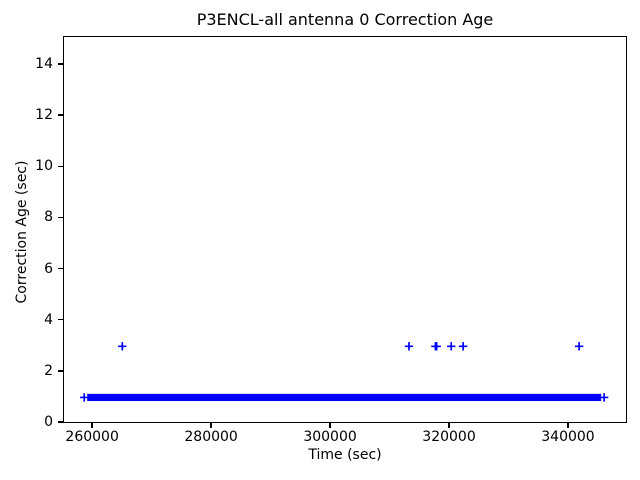 The width and height of the screenshot is (640, 480). What do you see at coordinates (44, 64) in the screenshot?
I see `y-tick-label: 14` at bounding box center [44, 64].